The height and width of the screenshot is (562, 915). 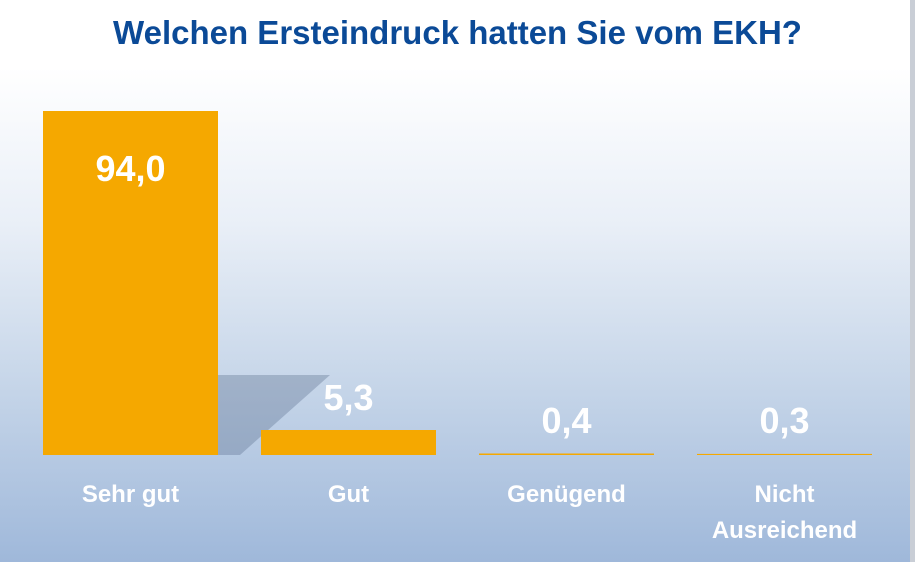 I want to click on category-label: Sehr gut, so click(x=130, y=494).